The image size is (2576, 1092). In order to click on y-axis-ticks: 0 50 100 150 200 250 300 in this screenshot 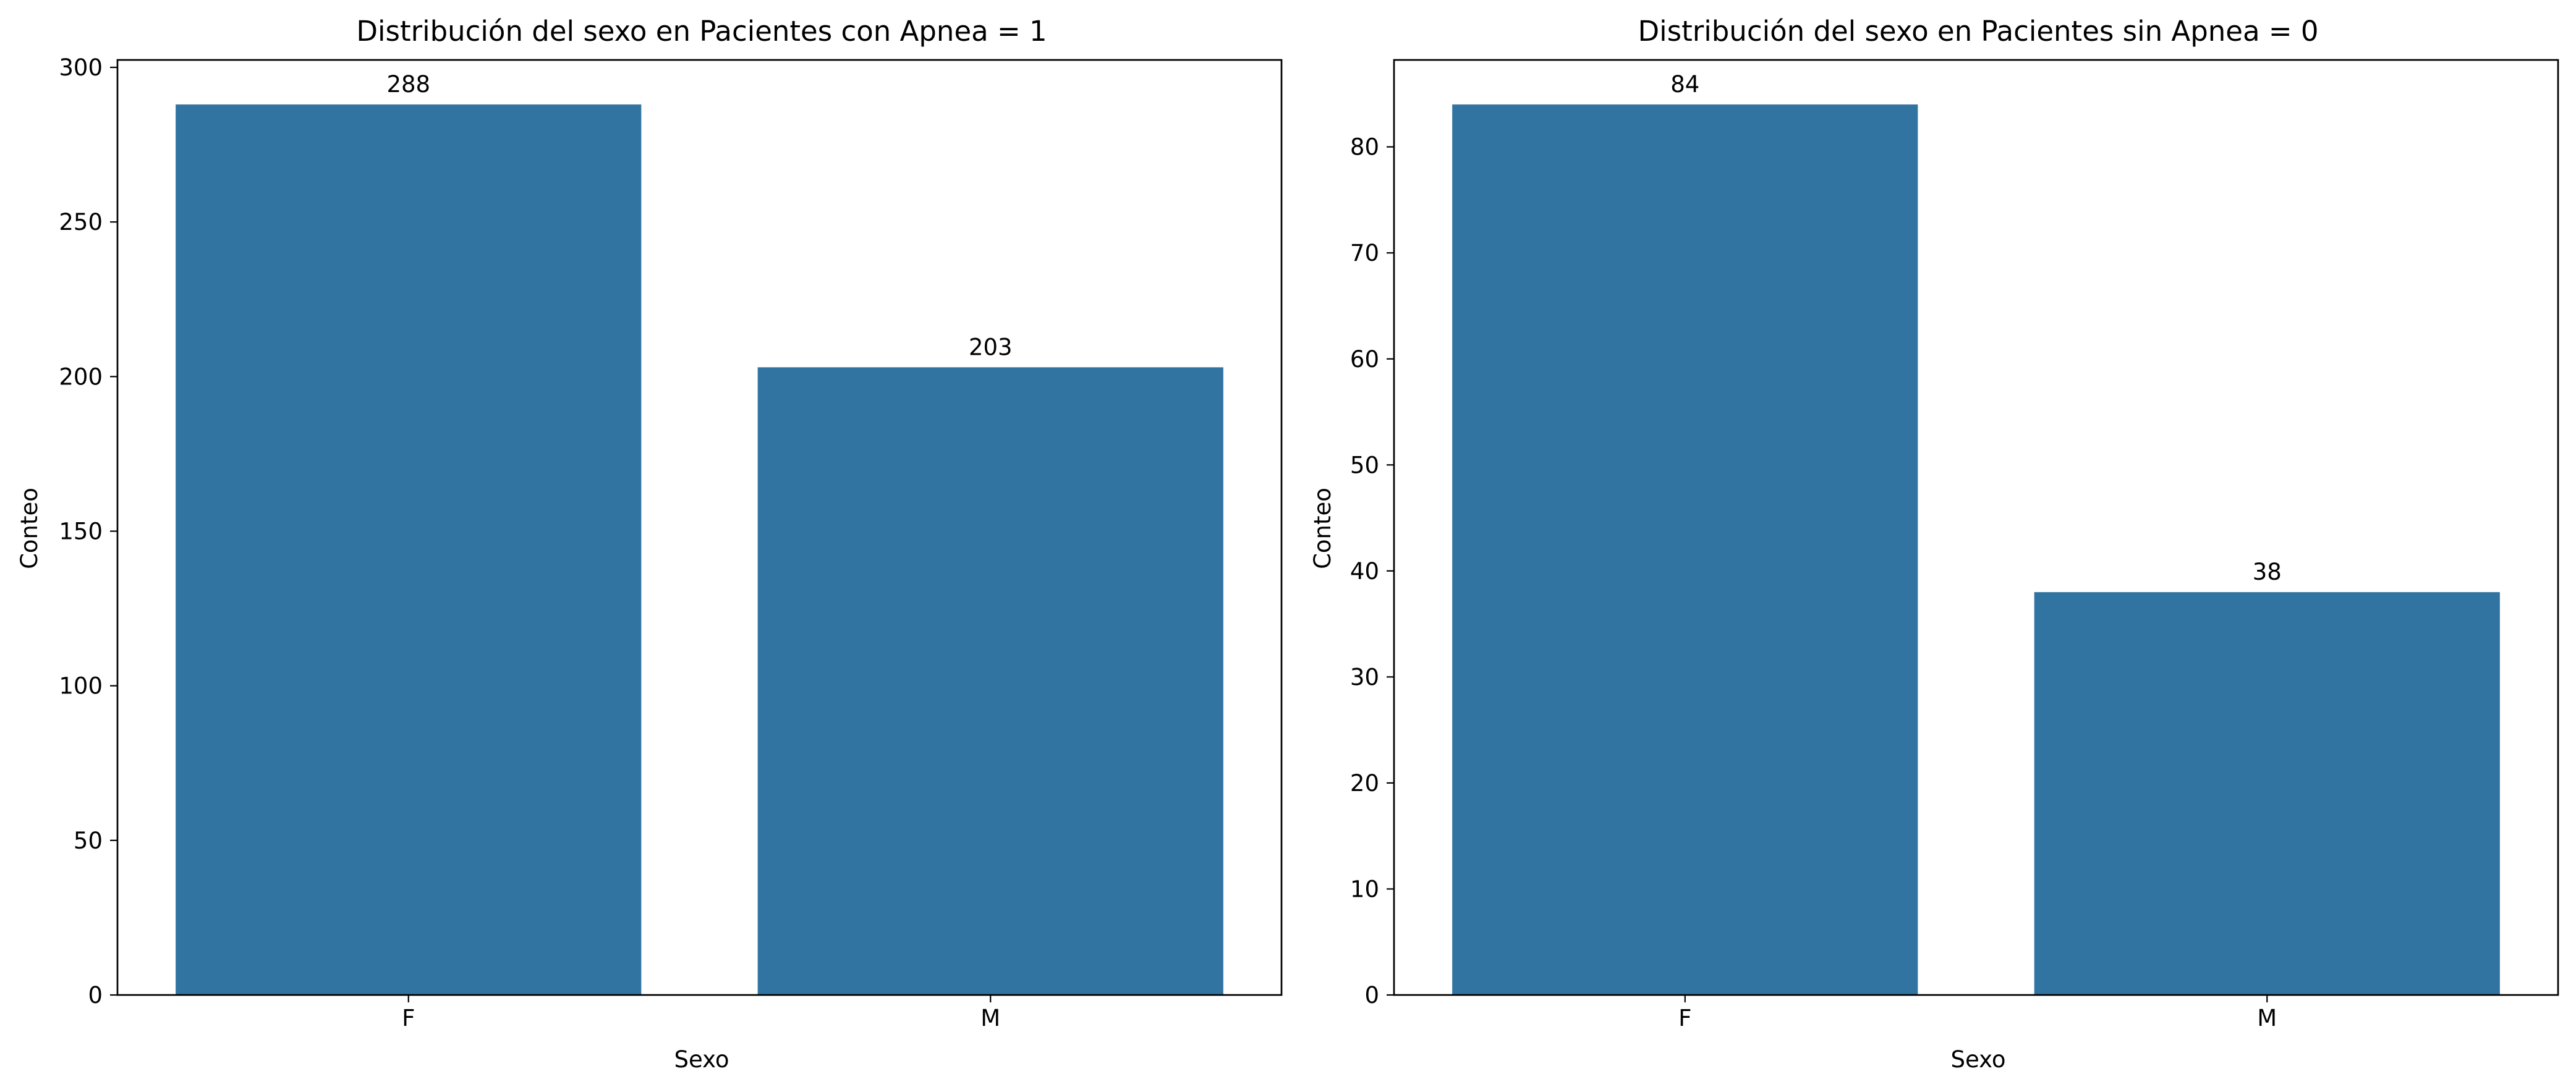, I will do `click(88, 531)`.